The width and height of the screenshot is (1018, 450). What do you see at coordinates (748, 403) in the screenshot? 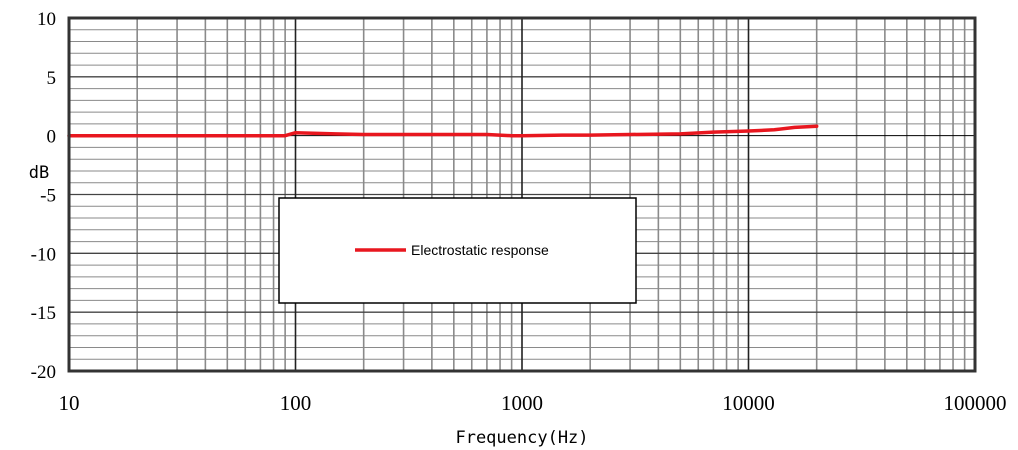
I see `x-tick-label: 10000` at bounding box center [748, 403].